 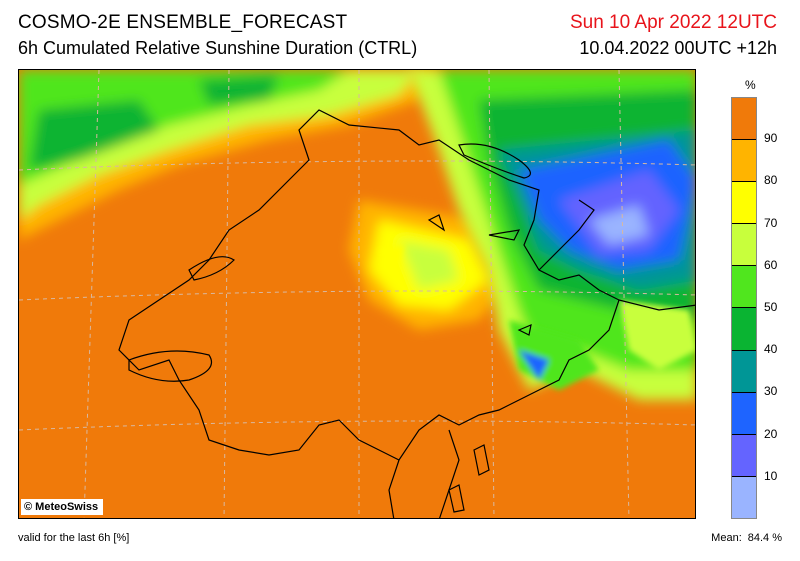 What do you see at coordinates (771, 222) in the screenshot?
I see `colorbar-tick-label: 70` at bounding box center [771, 222].